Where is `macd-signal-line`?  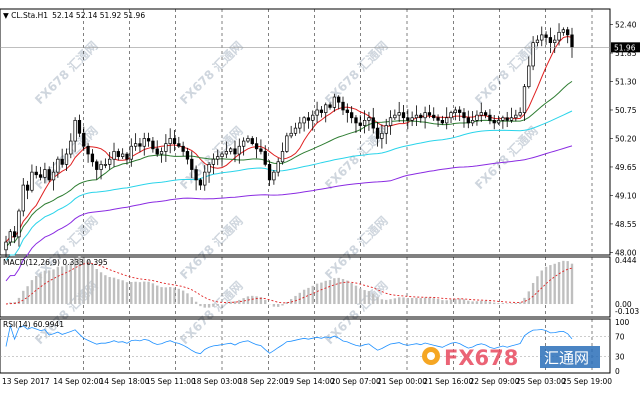 macd-signal-line is located at coordinates (289, 283).